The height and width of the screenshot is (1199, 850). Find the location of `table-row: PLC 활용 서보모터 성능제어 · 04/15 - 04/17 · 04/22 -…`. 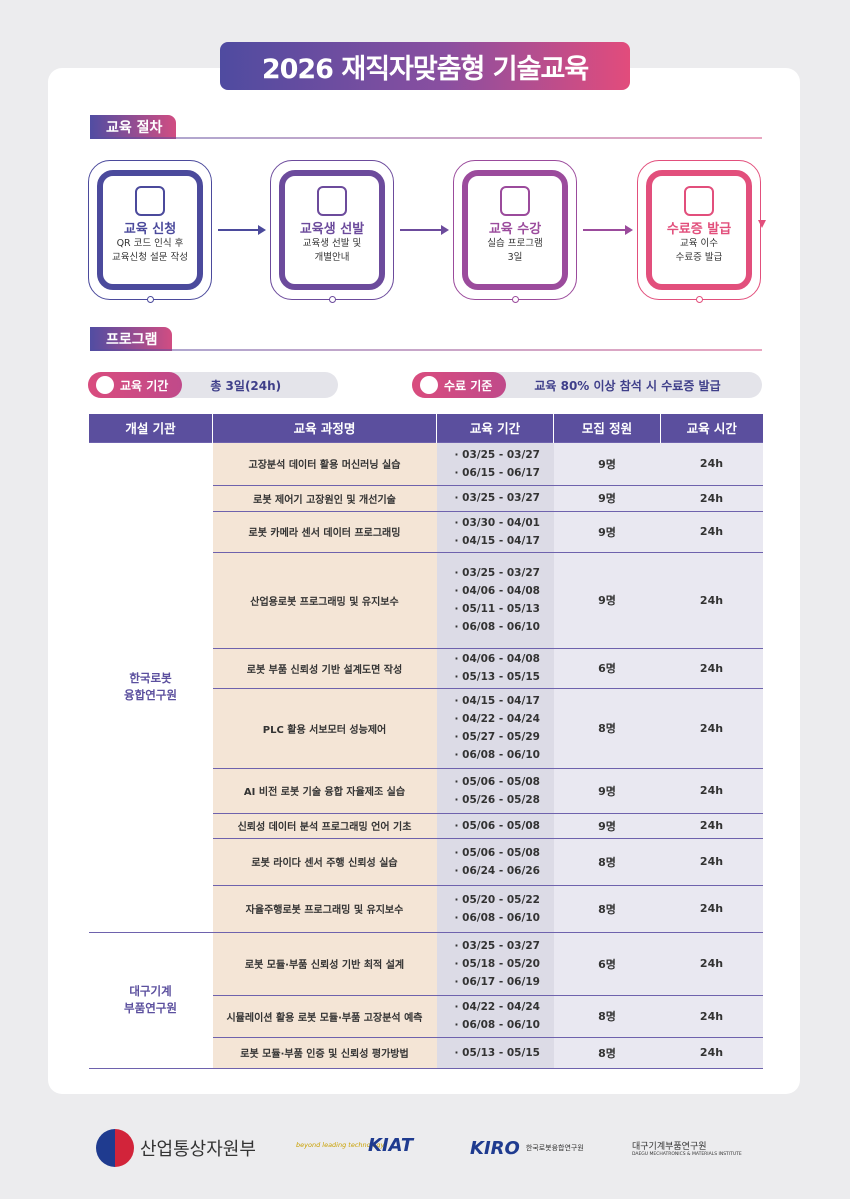

table-row: PLC 활용 서보모터 성능제어 · 04/15 - 04/17 · 04/22 -… is located at coordinates (426, 727).